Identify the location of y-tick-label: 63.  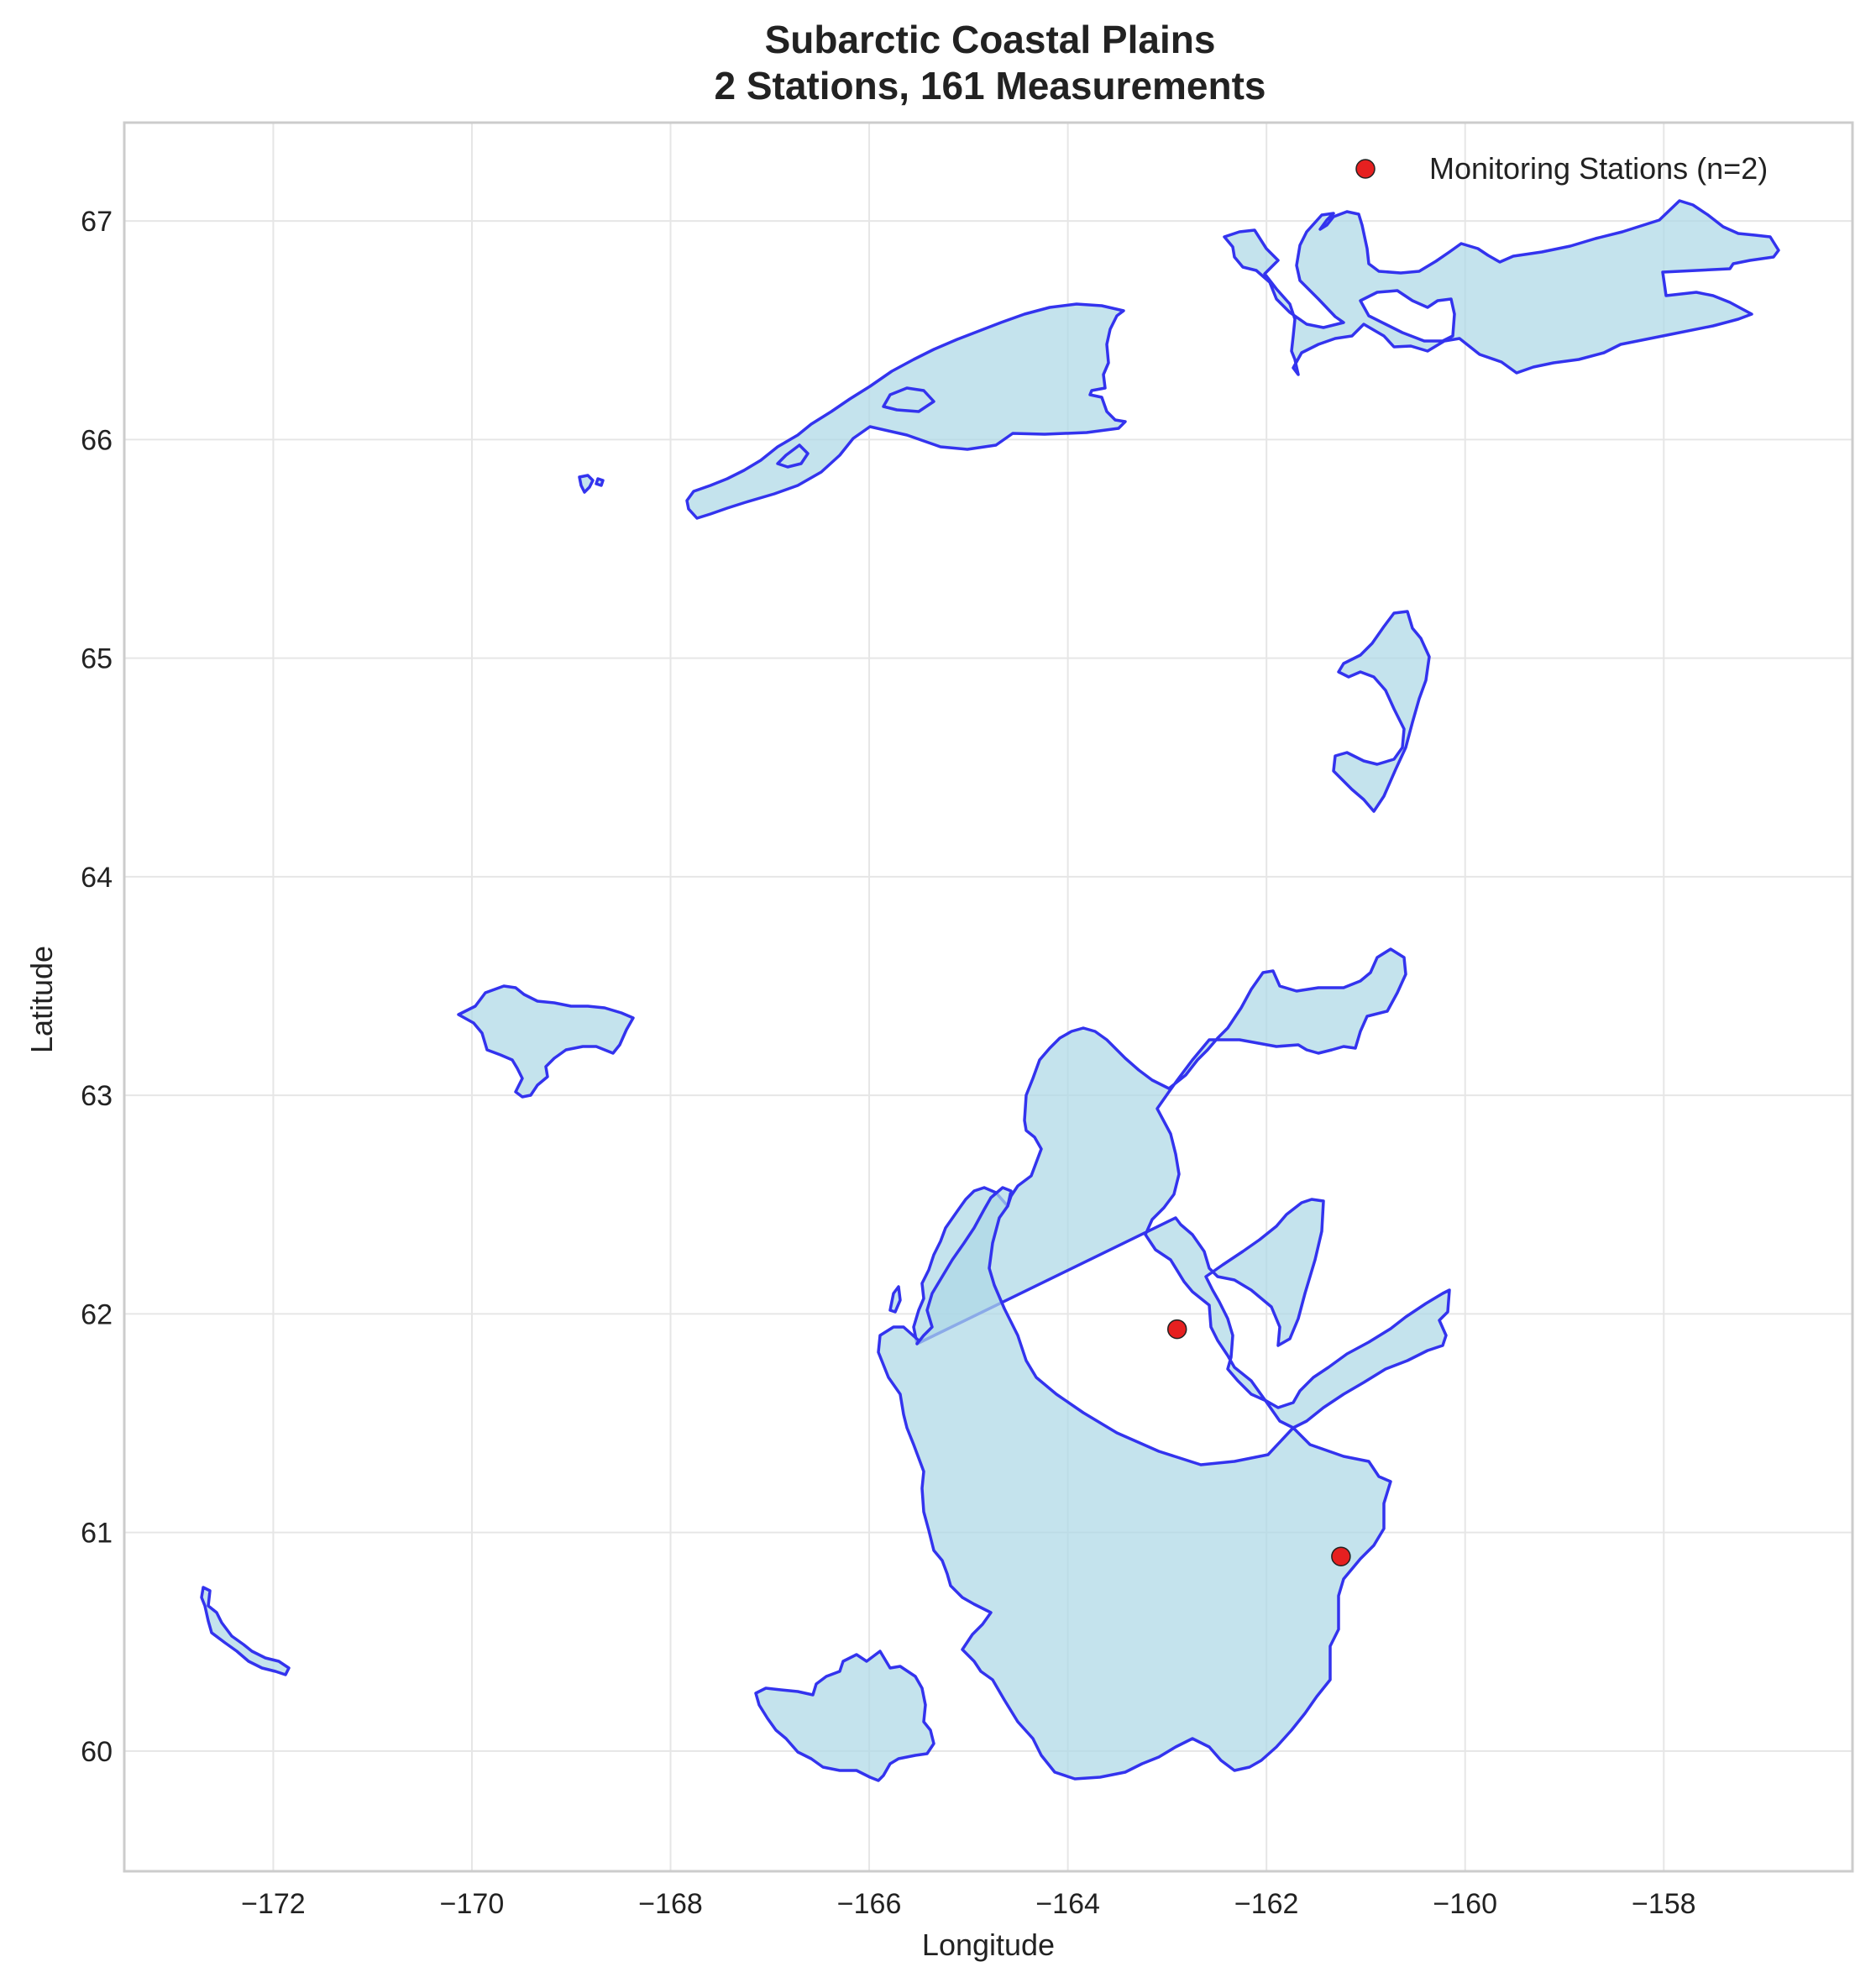
(97, 1096).